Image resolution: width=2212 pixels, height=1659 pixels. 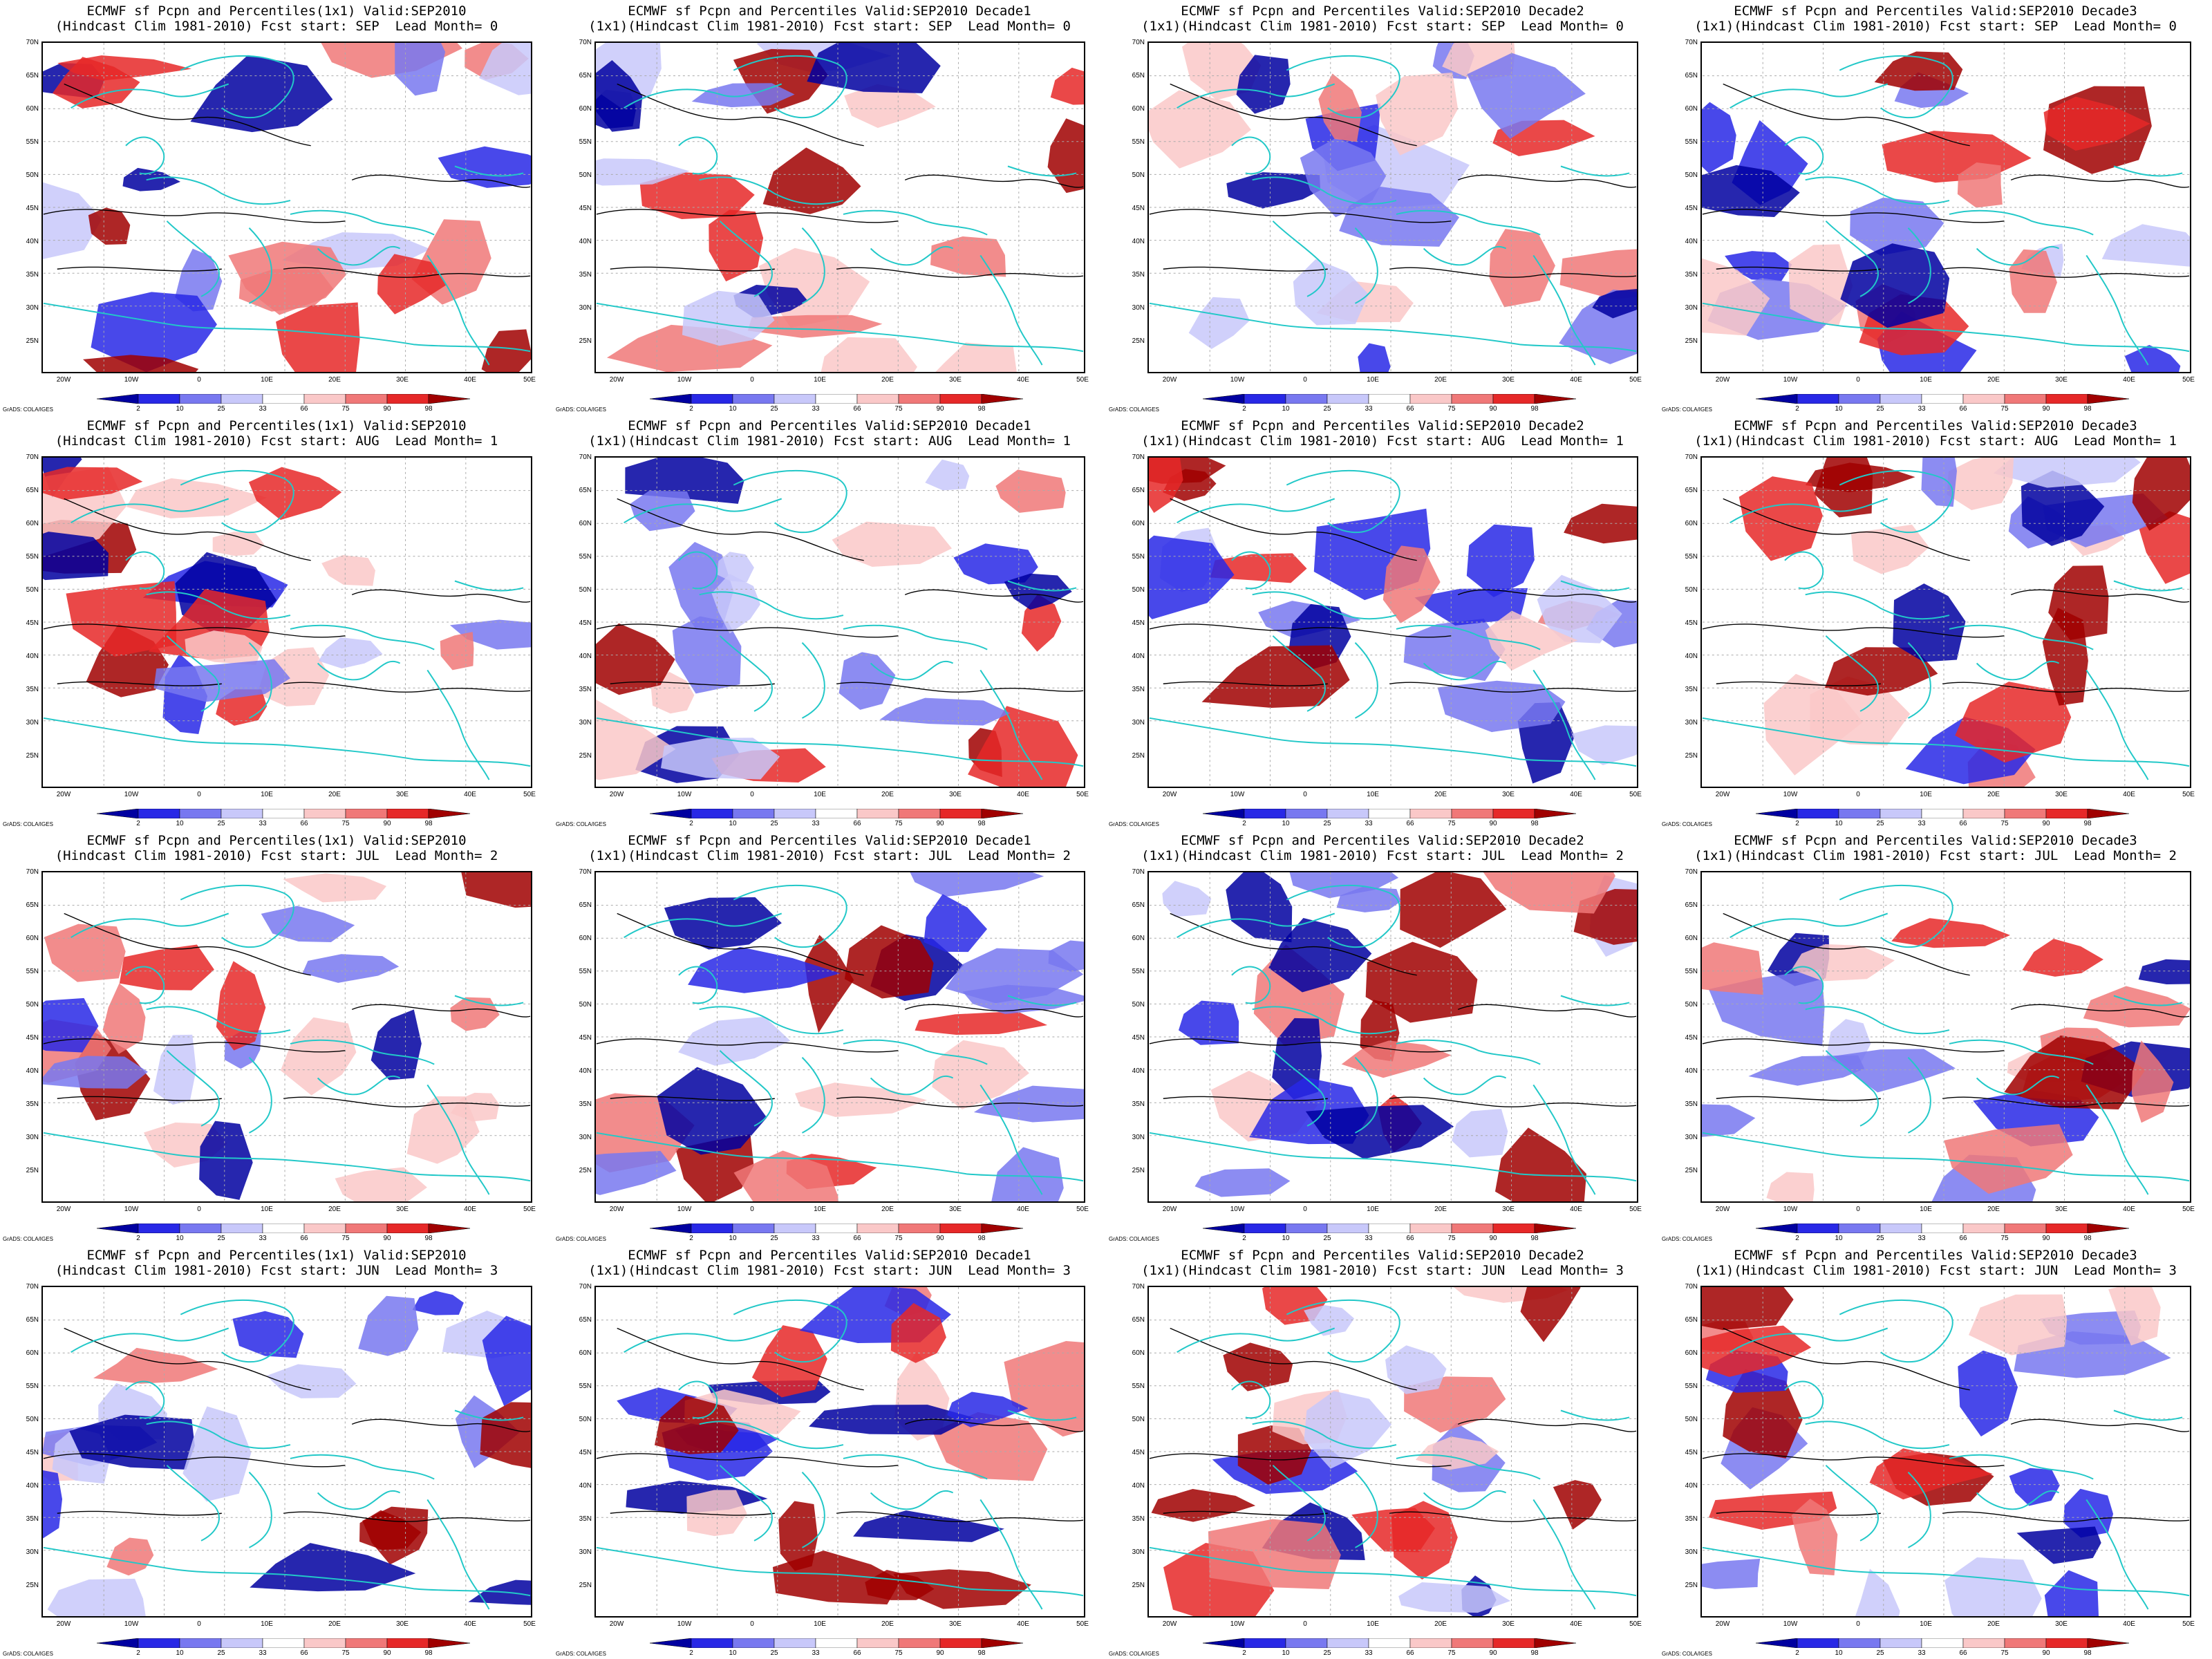 I want to click on colorbar-label: 2, so click(x=138, y=1653).